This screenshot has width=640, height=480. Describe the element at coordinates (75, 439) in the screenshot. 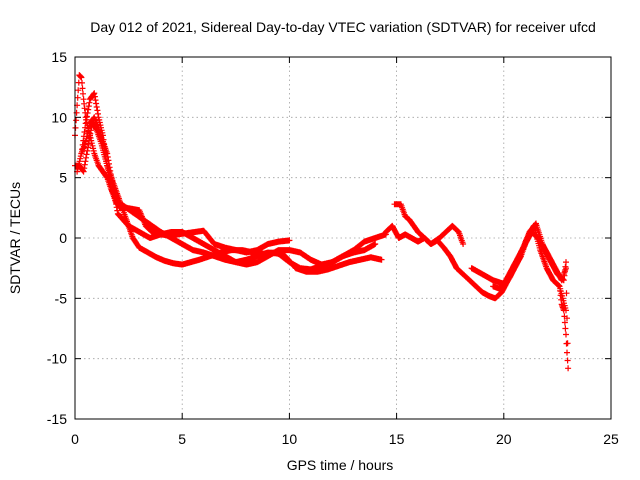

I see `x-tick-label: 0` at that location.